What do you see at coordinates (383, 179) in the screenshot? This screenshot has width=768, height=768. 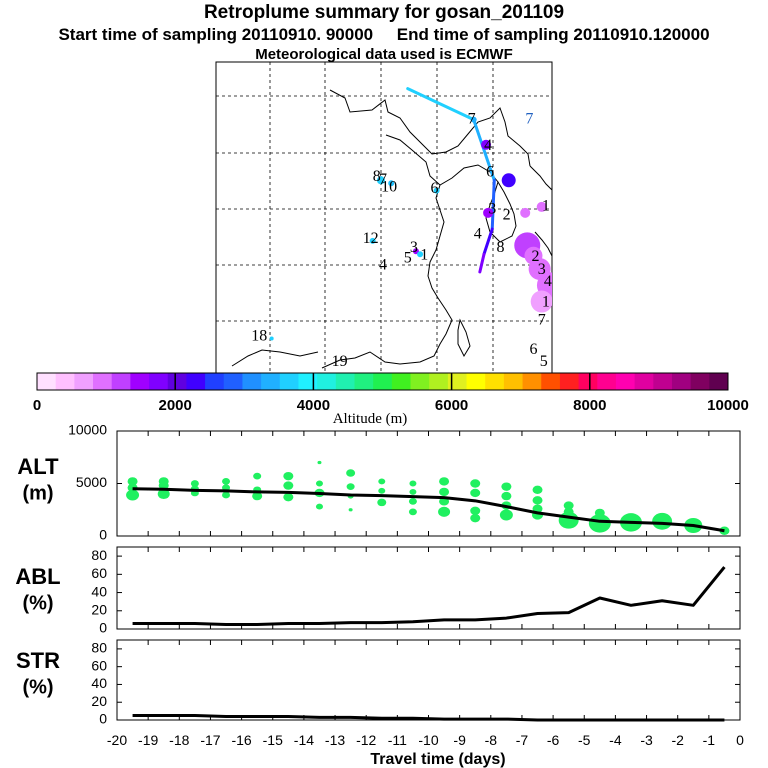 I see `map-day-label: 7` at bounding box center [383, 179].